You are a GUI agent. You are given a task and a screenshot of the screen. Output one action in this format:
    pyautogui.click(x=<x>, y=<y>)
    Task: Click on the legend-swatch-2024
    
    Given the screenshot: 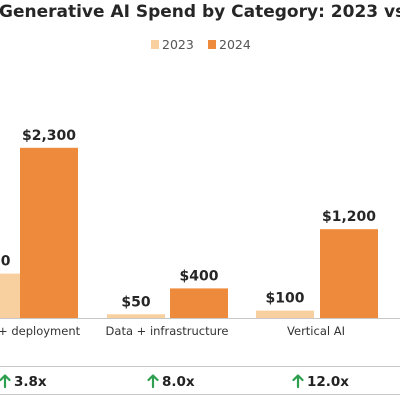 What is the action you would take?
    pyautogui.click(x=212, y=44)
    